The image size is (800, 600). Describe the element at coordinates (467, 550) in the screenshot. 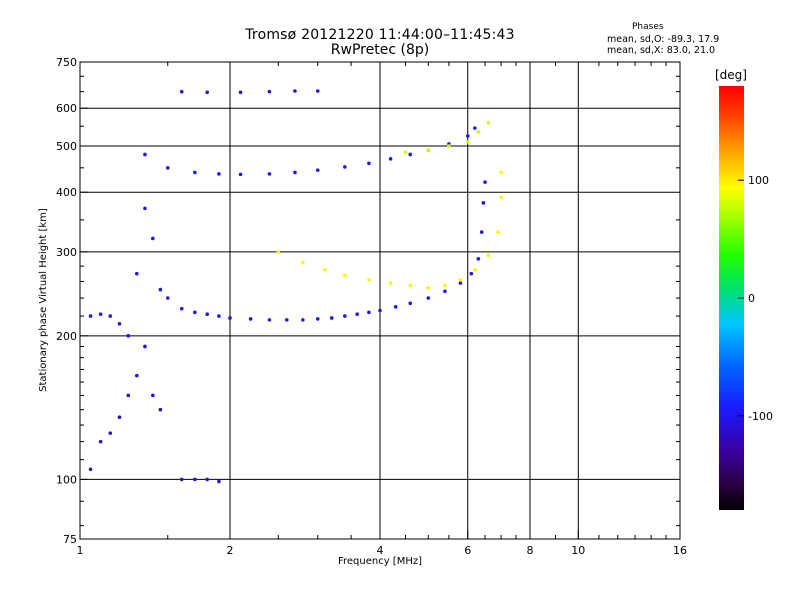

I see `x-tick-label: 6` at that location.